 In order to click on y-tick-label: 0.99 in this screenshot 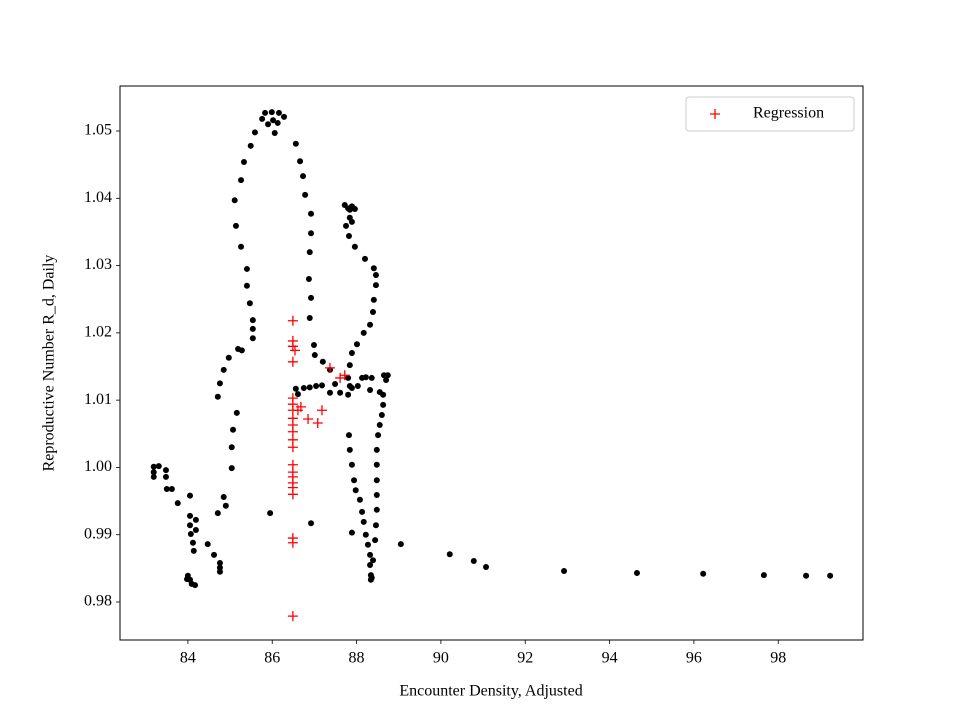, I will do `click(98, 533)`.